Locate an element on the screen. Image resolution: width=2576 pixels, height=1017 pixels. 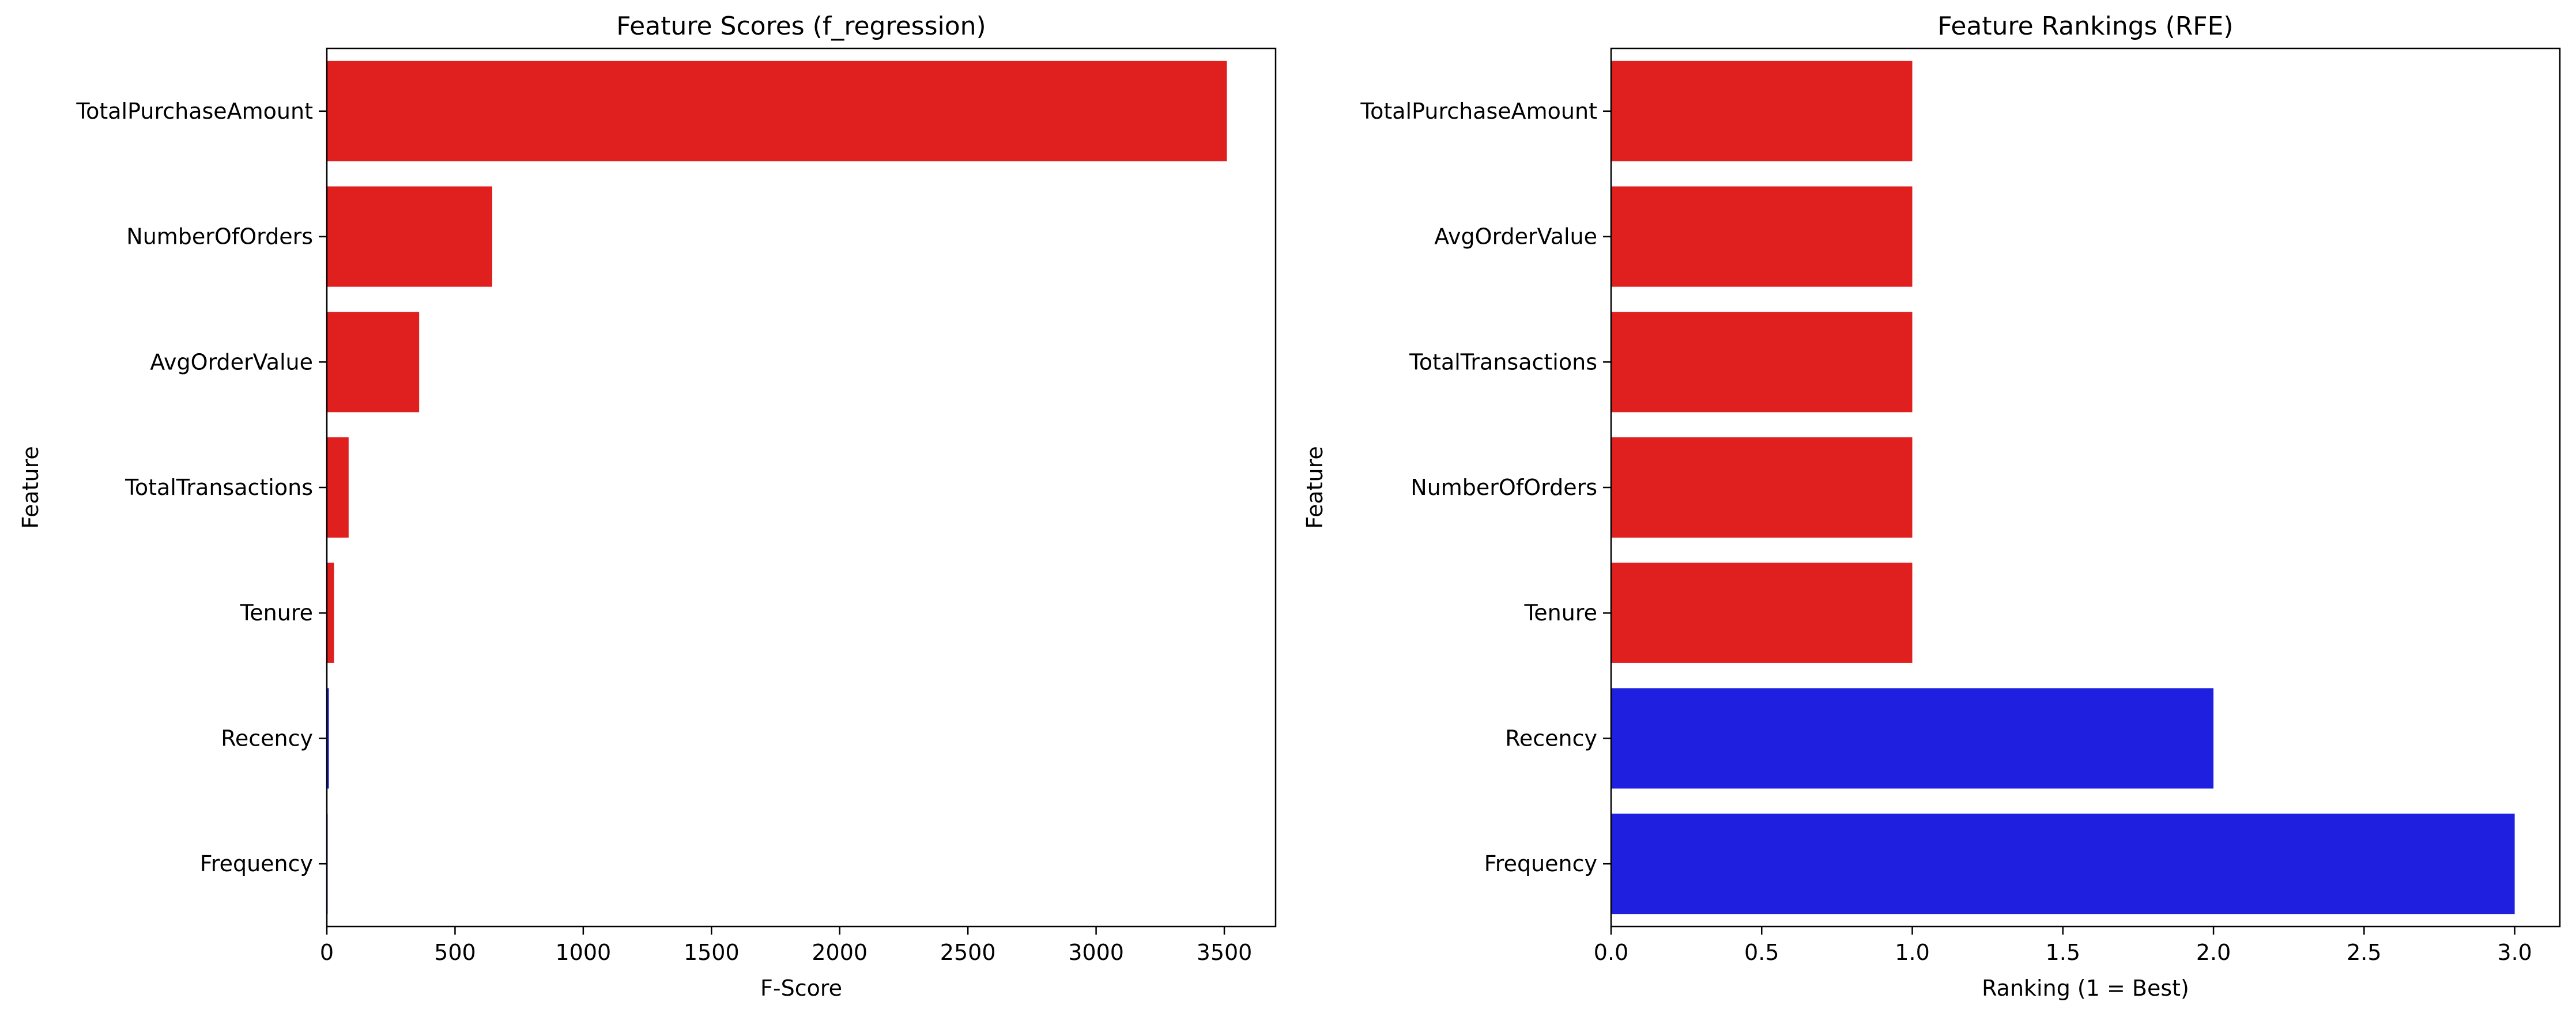
x-tick-label: 0.5 is located at coordinates (1761, 952).